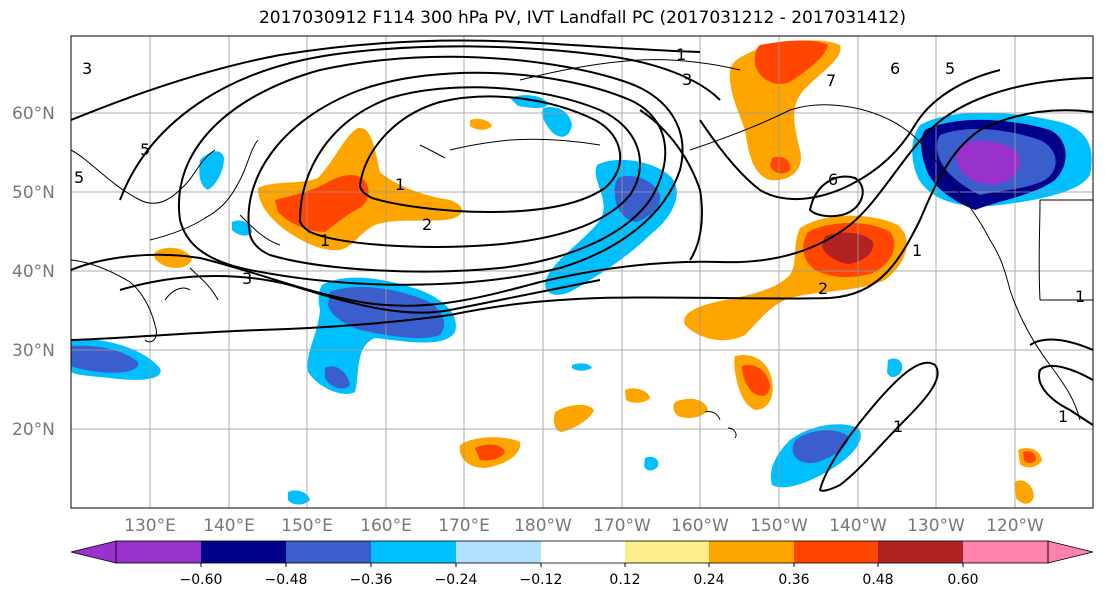  I want to click on lat-axis: 60°N 50°N 40°N 30°N 20°N, so click(33, 272).